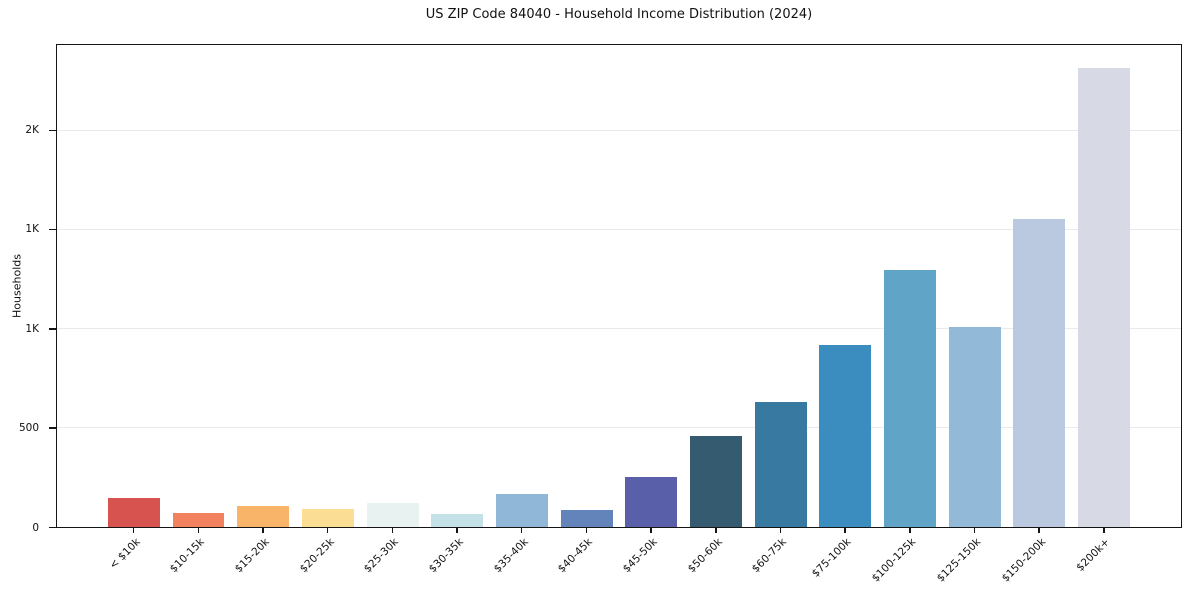  I want to click on y-tick-label: 0, so click(35, 528).